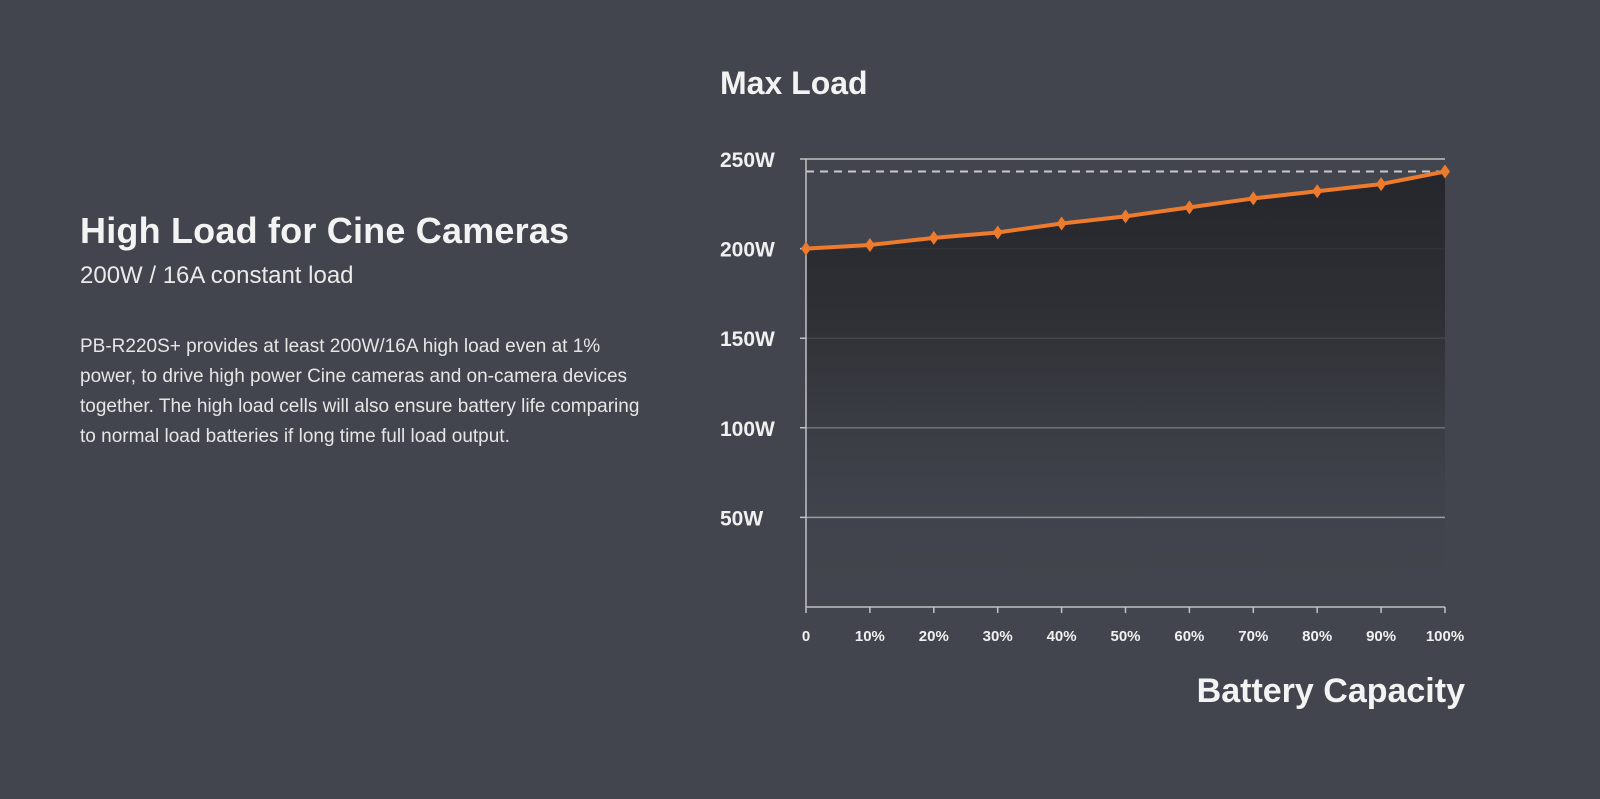 The width and height of the screenshot is (1600, 799). Describe the element at coordinates (747, 250) in the screenshot. I see `y-tick-label: 200W` at that location.